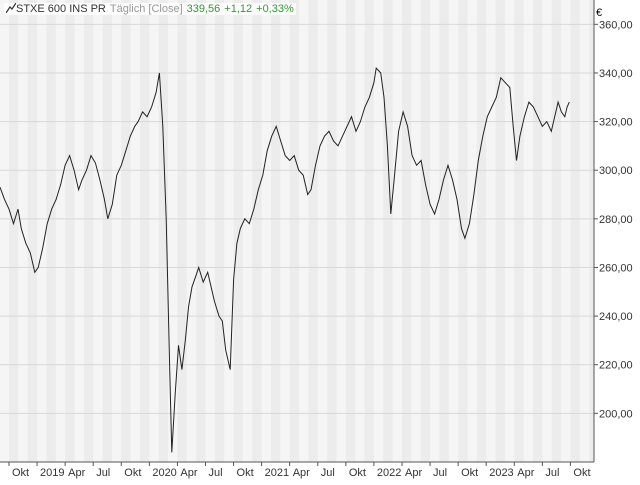 This screenshot has width=640, height=485. What do you see at coordinates (277, 473) in the screenshot?
I see `x-tick-label: 2021` at bounding box center [277, 473].